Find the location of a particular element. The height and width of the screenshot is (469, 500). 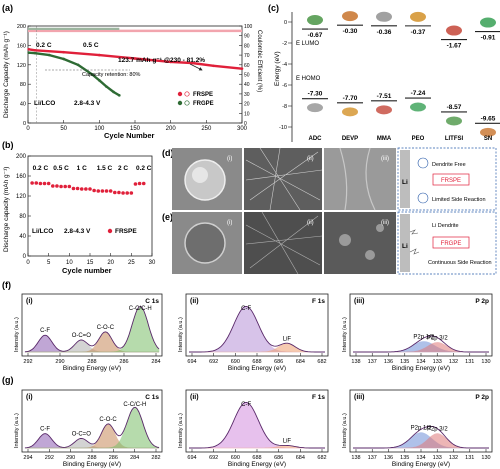

a-xtick-label: 150 is located at coordinates (135, 129).